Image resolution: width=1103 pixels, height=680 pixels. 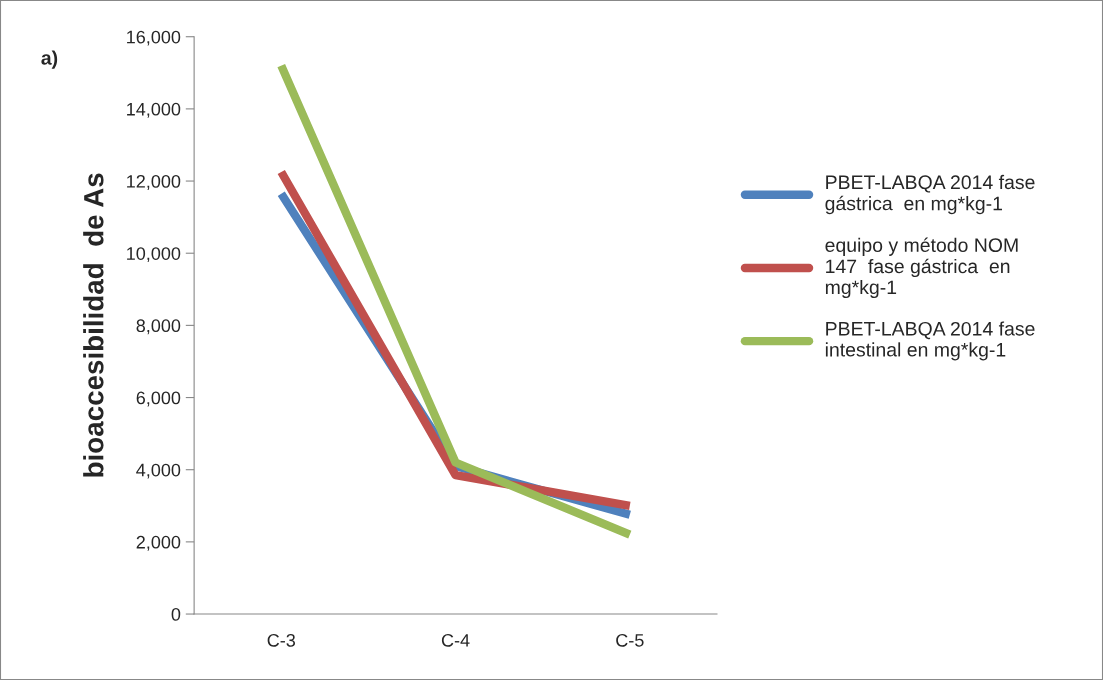 What do you see at coordinates (281, 640) in the screenshot?
I see `x-tick-label: C-3` at bounding box center [281, 640].